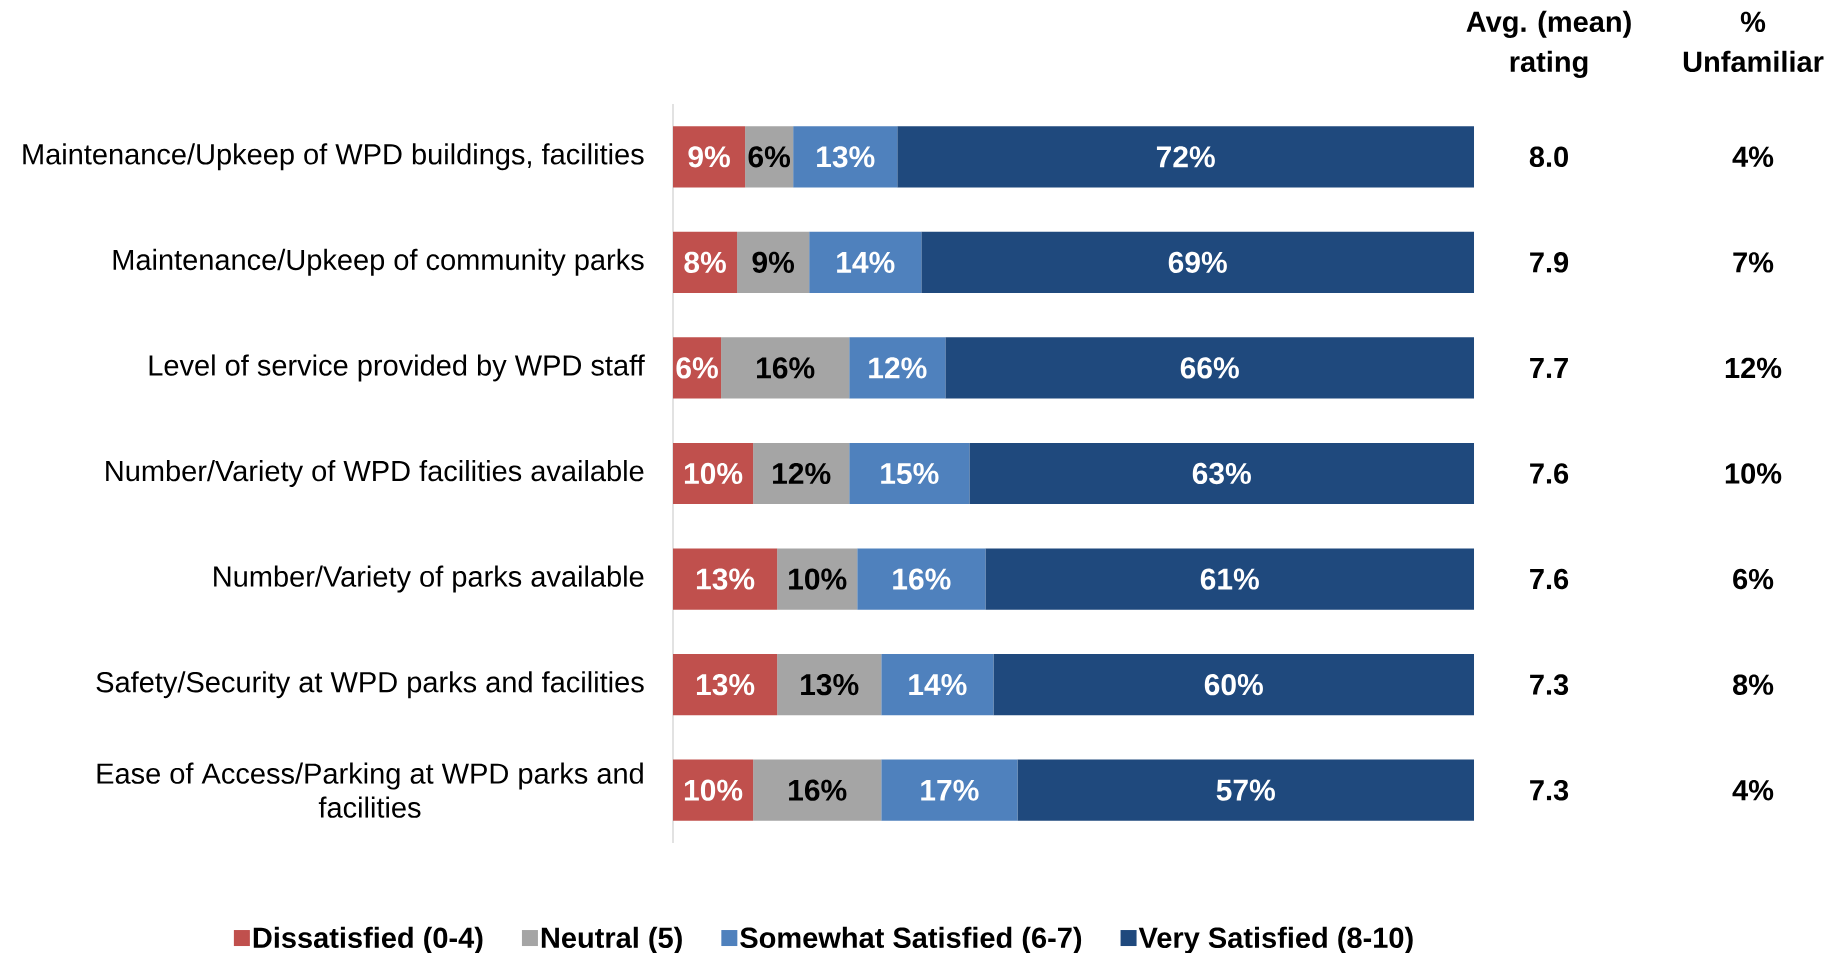 This screenshot has height=953, width=1844. What do you see at coordinates (1549, 367) in the screenshot?
I see `text: 7.7` at bounding box center [1549, 367].